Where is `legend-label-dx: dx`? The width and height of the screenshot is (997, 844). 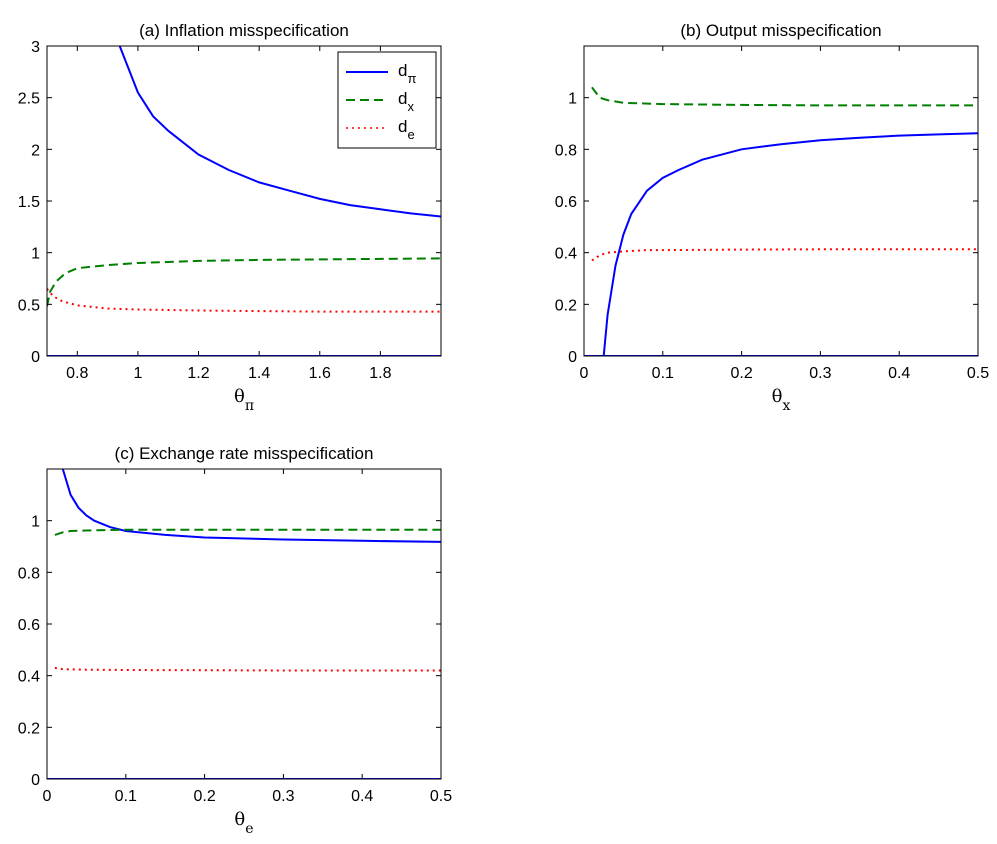 legend-label-dx: dx is located at coordinates (406, 101).